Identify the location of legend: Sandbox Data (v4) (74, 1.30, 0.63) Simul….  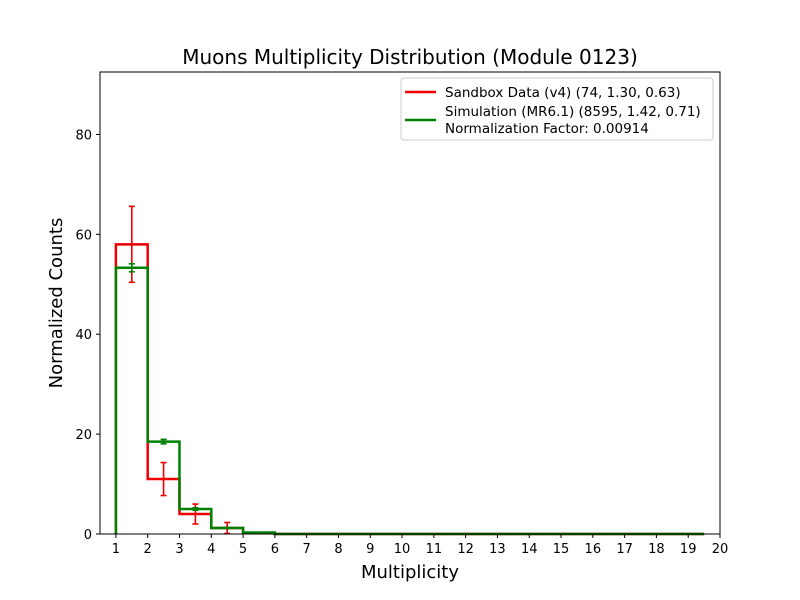
(557, 109).